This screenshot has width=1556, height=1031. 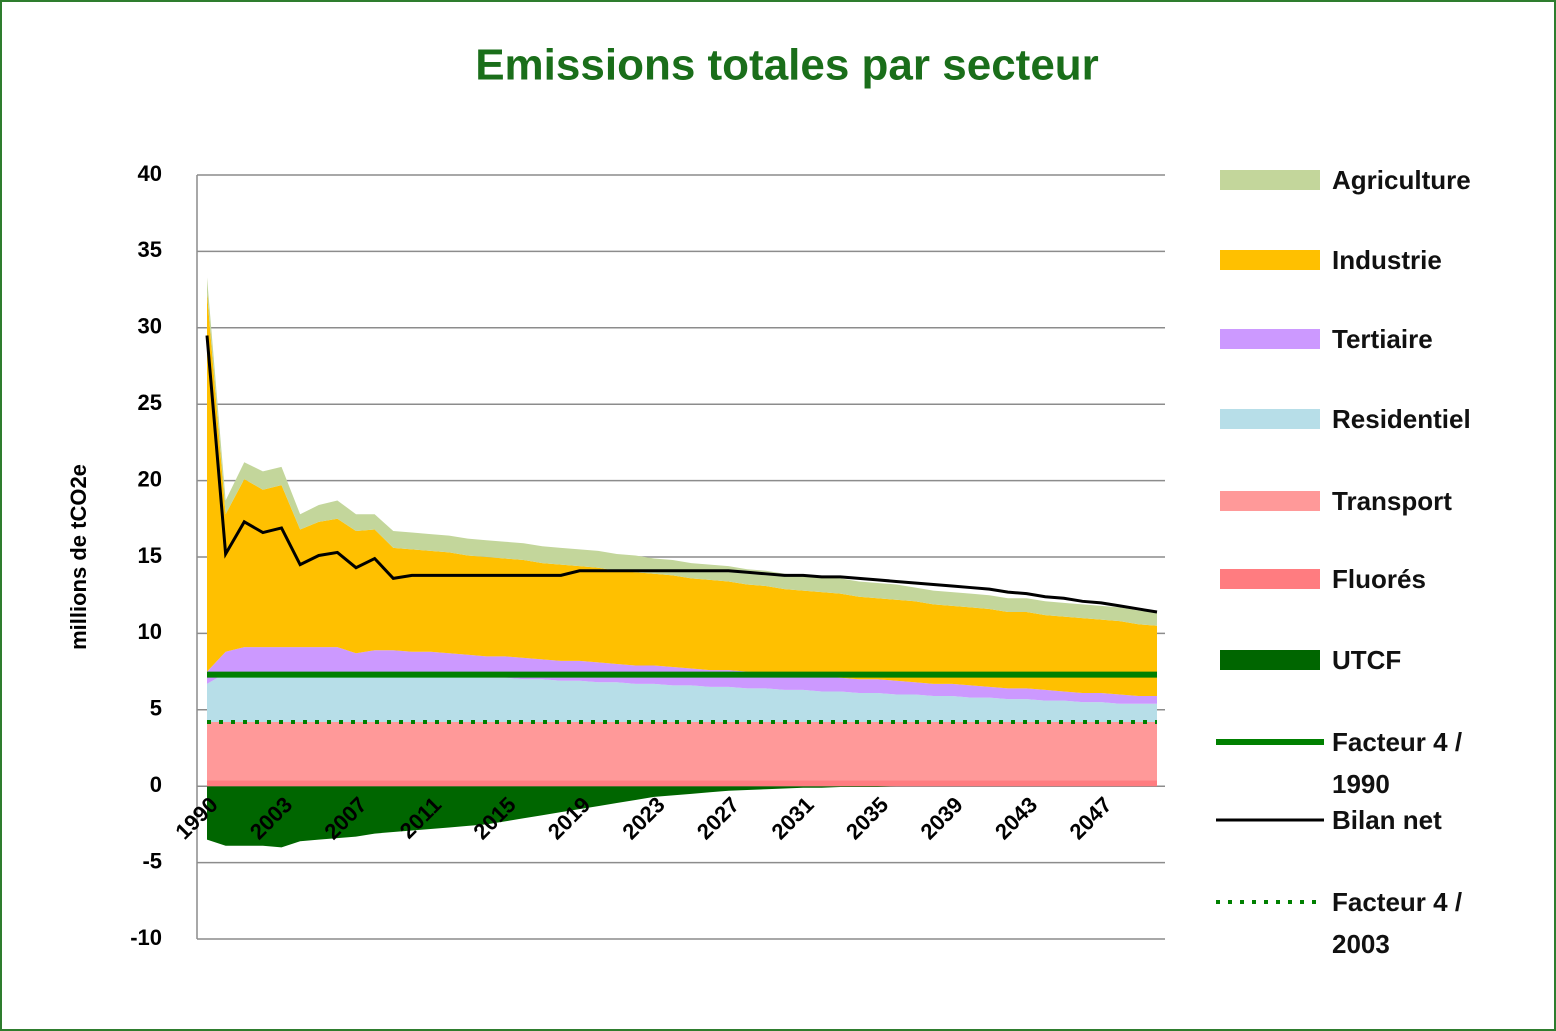 What do you see at coordinates (152, 860) in the screenshot?
I see `y-tick-label: -5` at bounding box center [152, 860].